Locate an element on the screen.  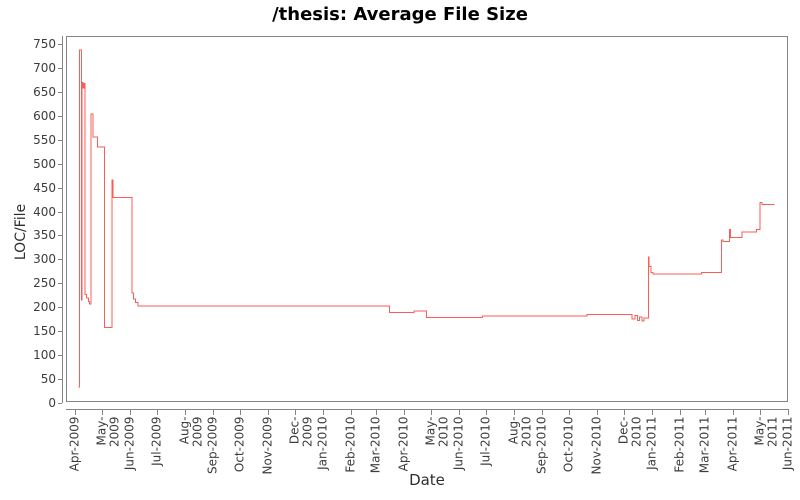
y-tick-label: 450 is located at coordinates (44, 188).